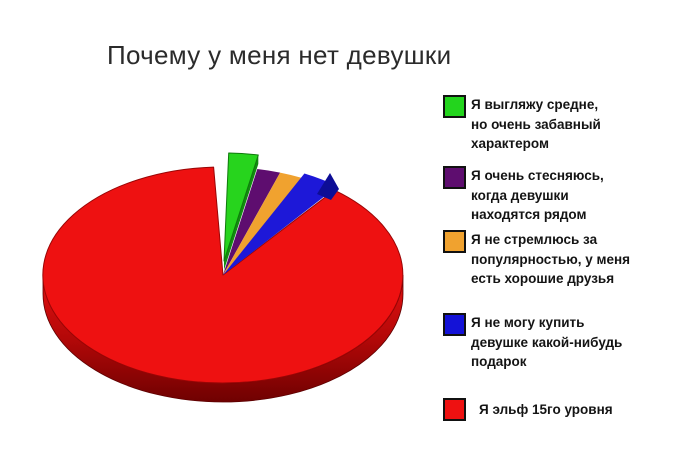  I want to click on pie-slice-green-wall, so click(241, 212).